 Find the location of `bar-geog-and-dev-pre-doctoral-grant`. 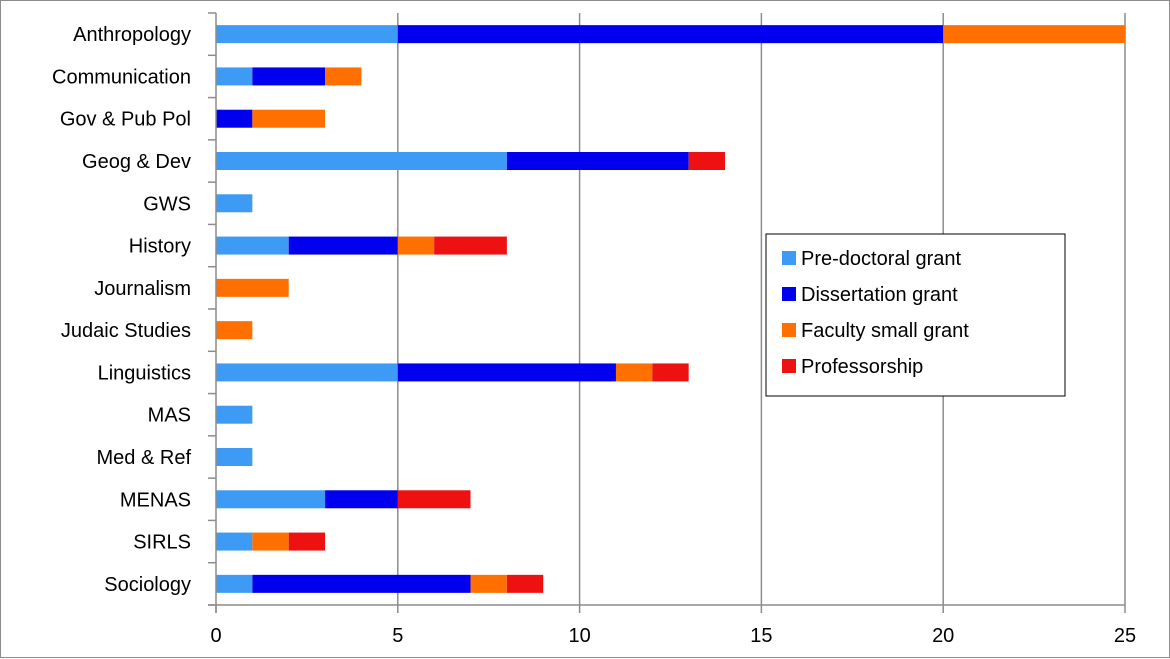

bar-geog-and-dev-pre-doctoral-grant is located at coordinates (361, 161).